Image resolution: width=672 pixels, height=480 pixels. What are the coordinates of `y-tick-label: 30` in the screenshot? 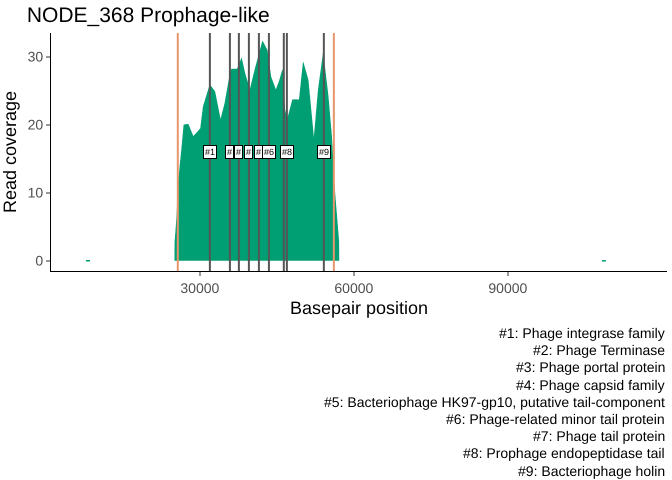 It's located at (36, 56).